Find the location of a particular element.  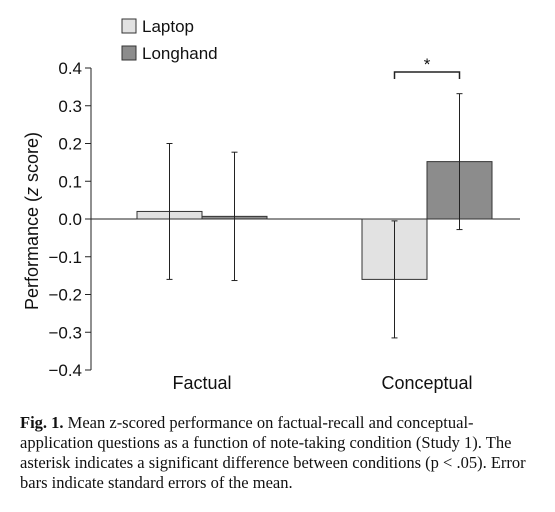

significance-bracket is located at coordinates (427, 75).